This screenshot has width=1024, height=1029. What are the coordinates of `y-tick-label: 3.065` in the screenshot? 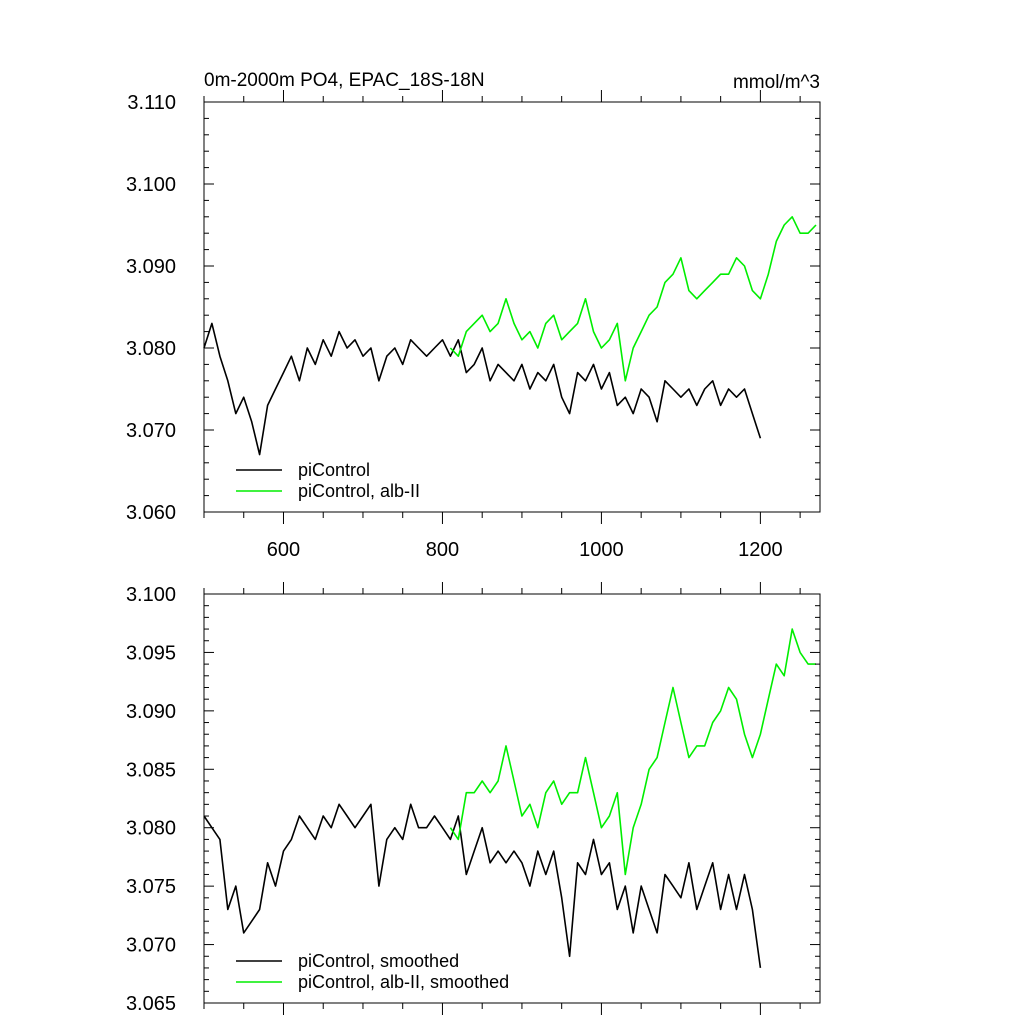 It's located at (151, 1004).